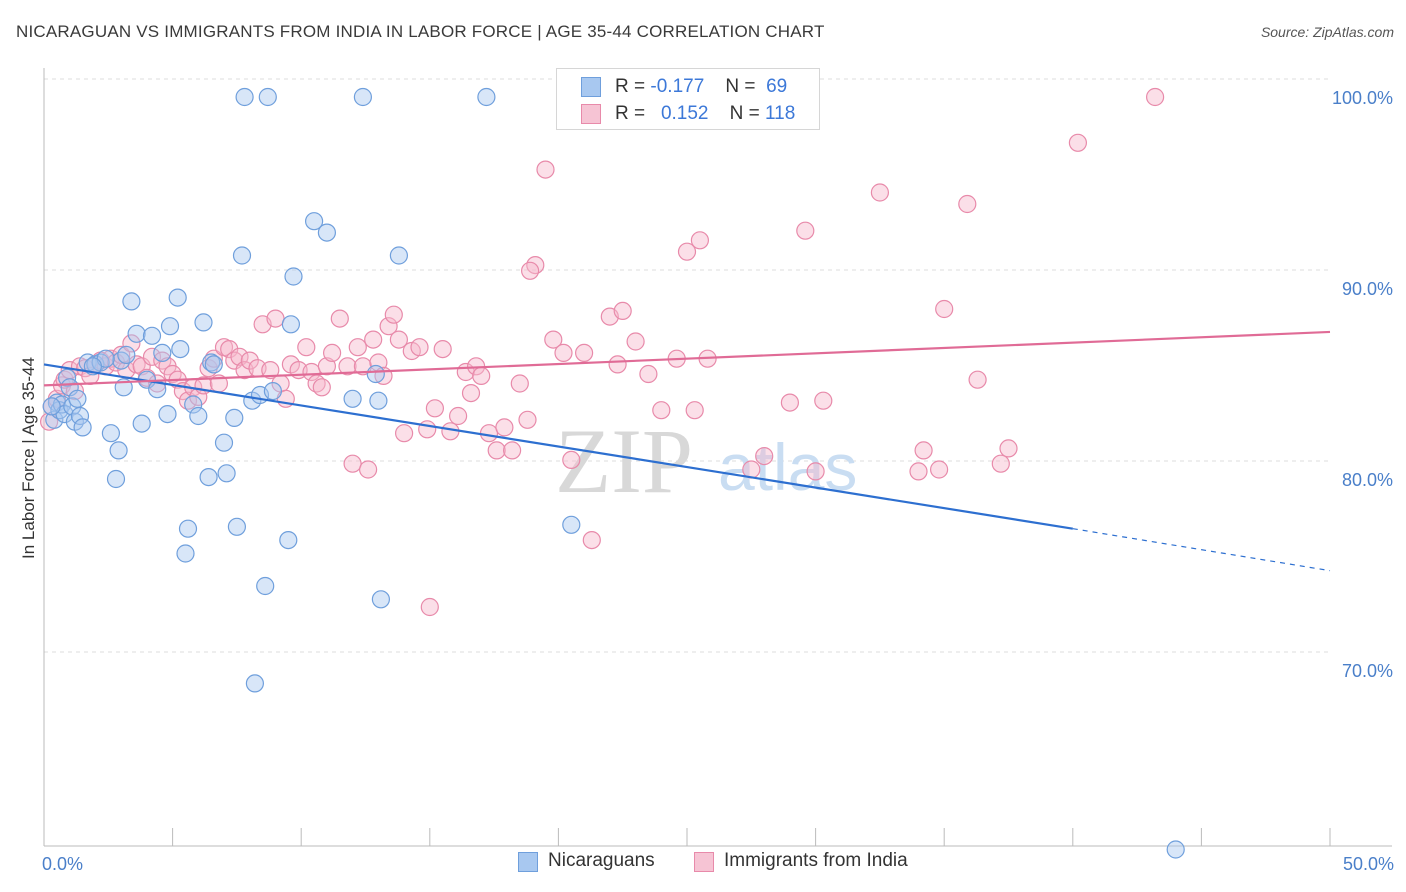 The width and height of the screenshot is (1406, 892). I want to click on watermark-zip: ZIP, so click(624, 461).